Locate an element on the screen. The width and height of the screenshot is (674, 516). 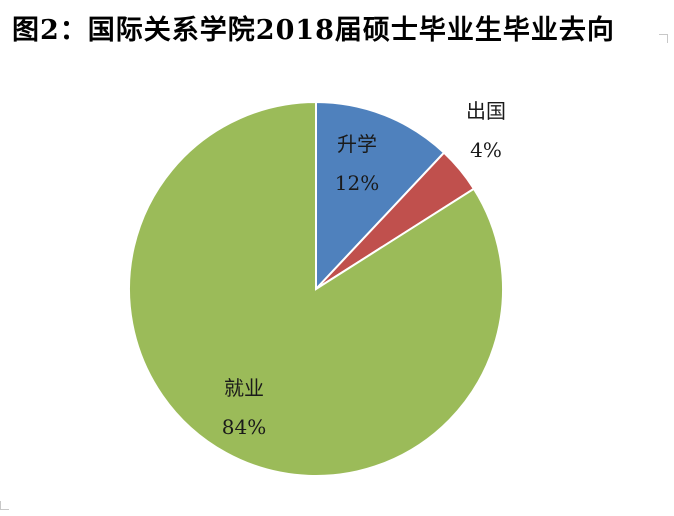
corner-mark-top-right is located at coordinates (663, 38).